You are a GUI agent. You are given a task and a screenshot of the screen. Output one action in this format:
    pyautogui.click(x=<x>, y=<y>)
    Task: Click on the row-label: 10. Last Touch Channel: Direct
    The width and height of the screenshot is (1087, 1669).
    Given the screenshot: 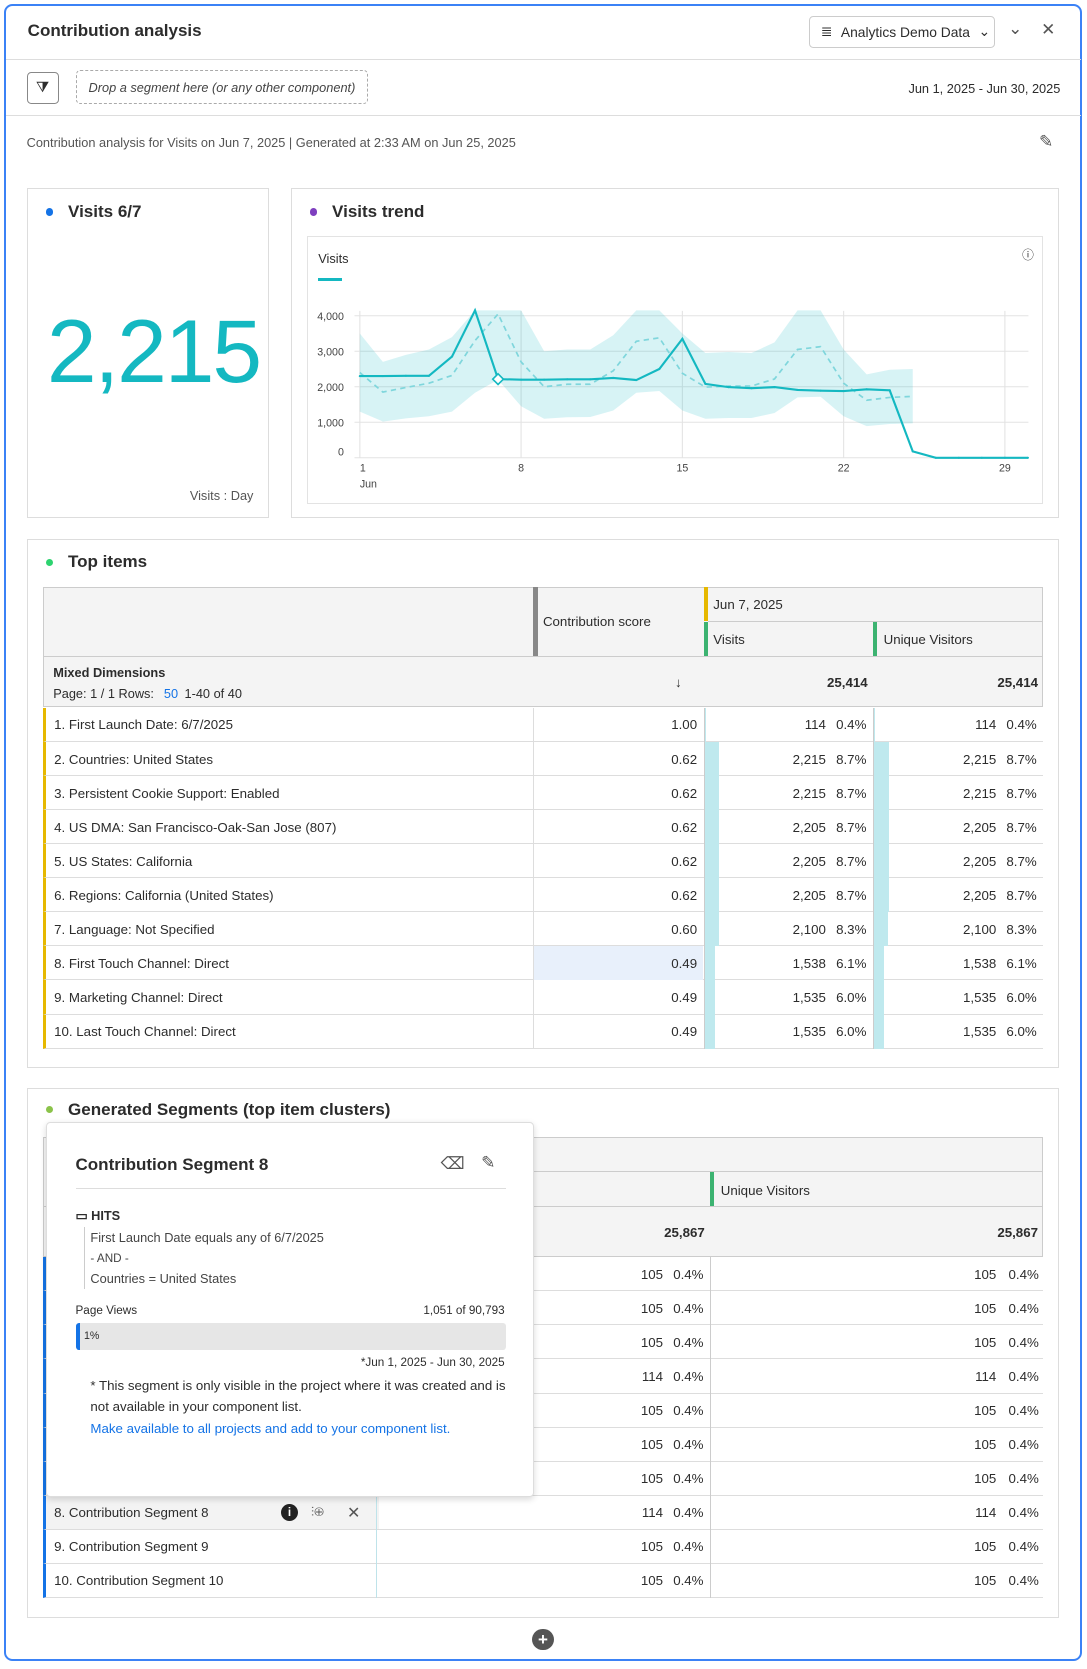 What is the action you would take?
    pyautogui.click(x=145, y=1032)
    